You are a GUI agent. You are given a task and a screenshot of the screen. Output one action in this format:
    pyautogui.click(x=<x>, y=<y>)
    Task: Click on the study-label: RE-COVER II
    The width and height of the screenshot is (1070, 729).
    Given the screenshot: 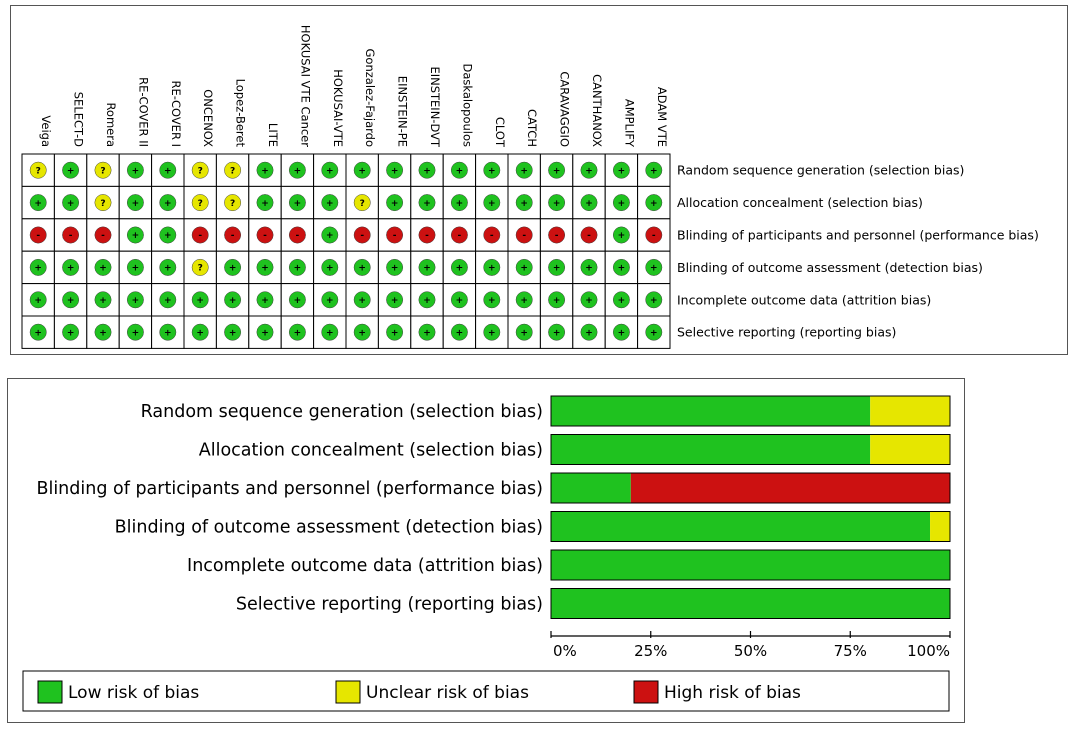 What is the action you would take?
    pyautogui.click(x=143, y=112)
    